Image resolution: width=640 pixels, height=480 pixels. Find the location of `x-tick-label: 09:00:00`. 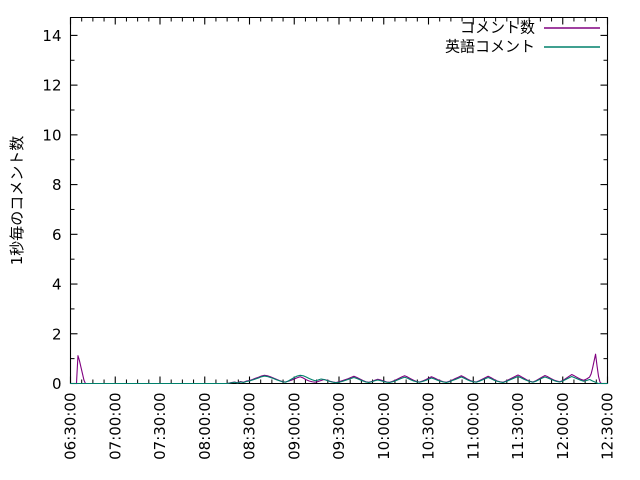

x-tick-label: 09:00:00 is located at coordinates (294, 426).